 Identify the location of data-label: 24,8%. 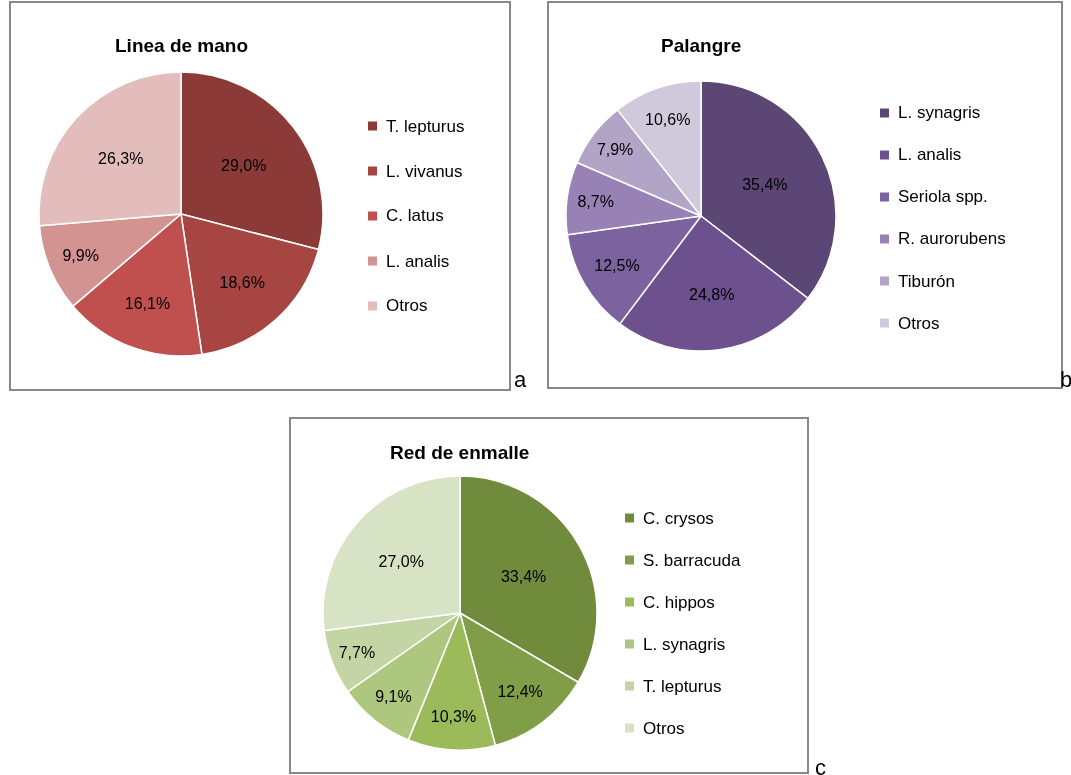
(712, 295).